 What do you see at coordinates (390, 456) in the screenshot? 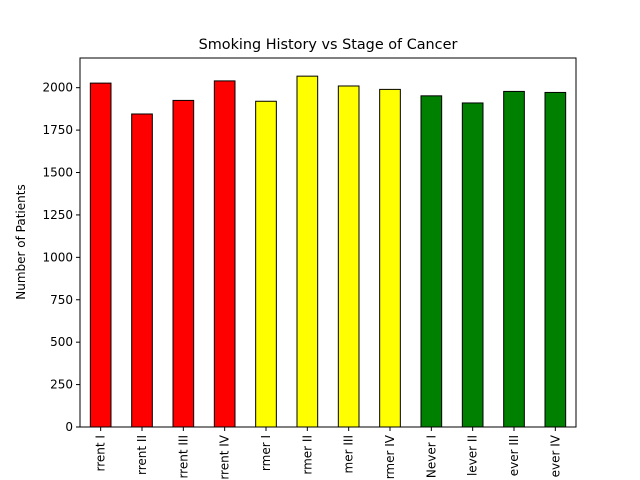
I see `x-tick-label-8: rmer IV` at bounding box center [390, 456].